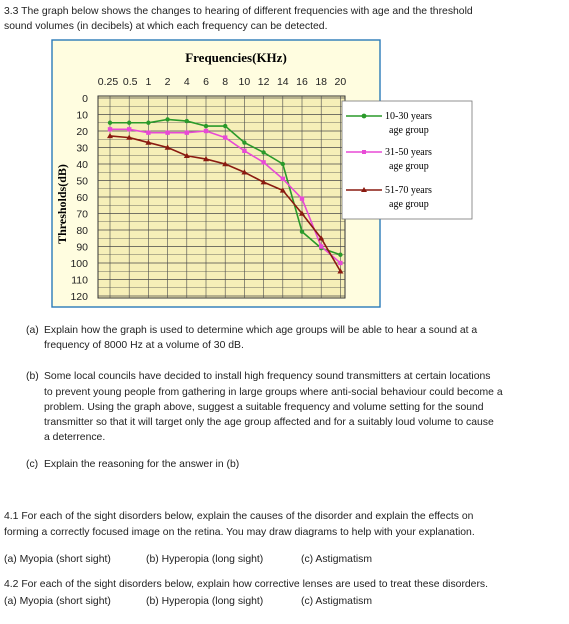 This screenshot has width=569, height=624. What do you see at coordinates (32, 330) in the screenshot?
I see `question-a-label: (a)` at bounding box center [32, 330].